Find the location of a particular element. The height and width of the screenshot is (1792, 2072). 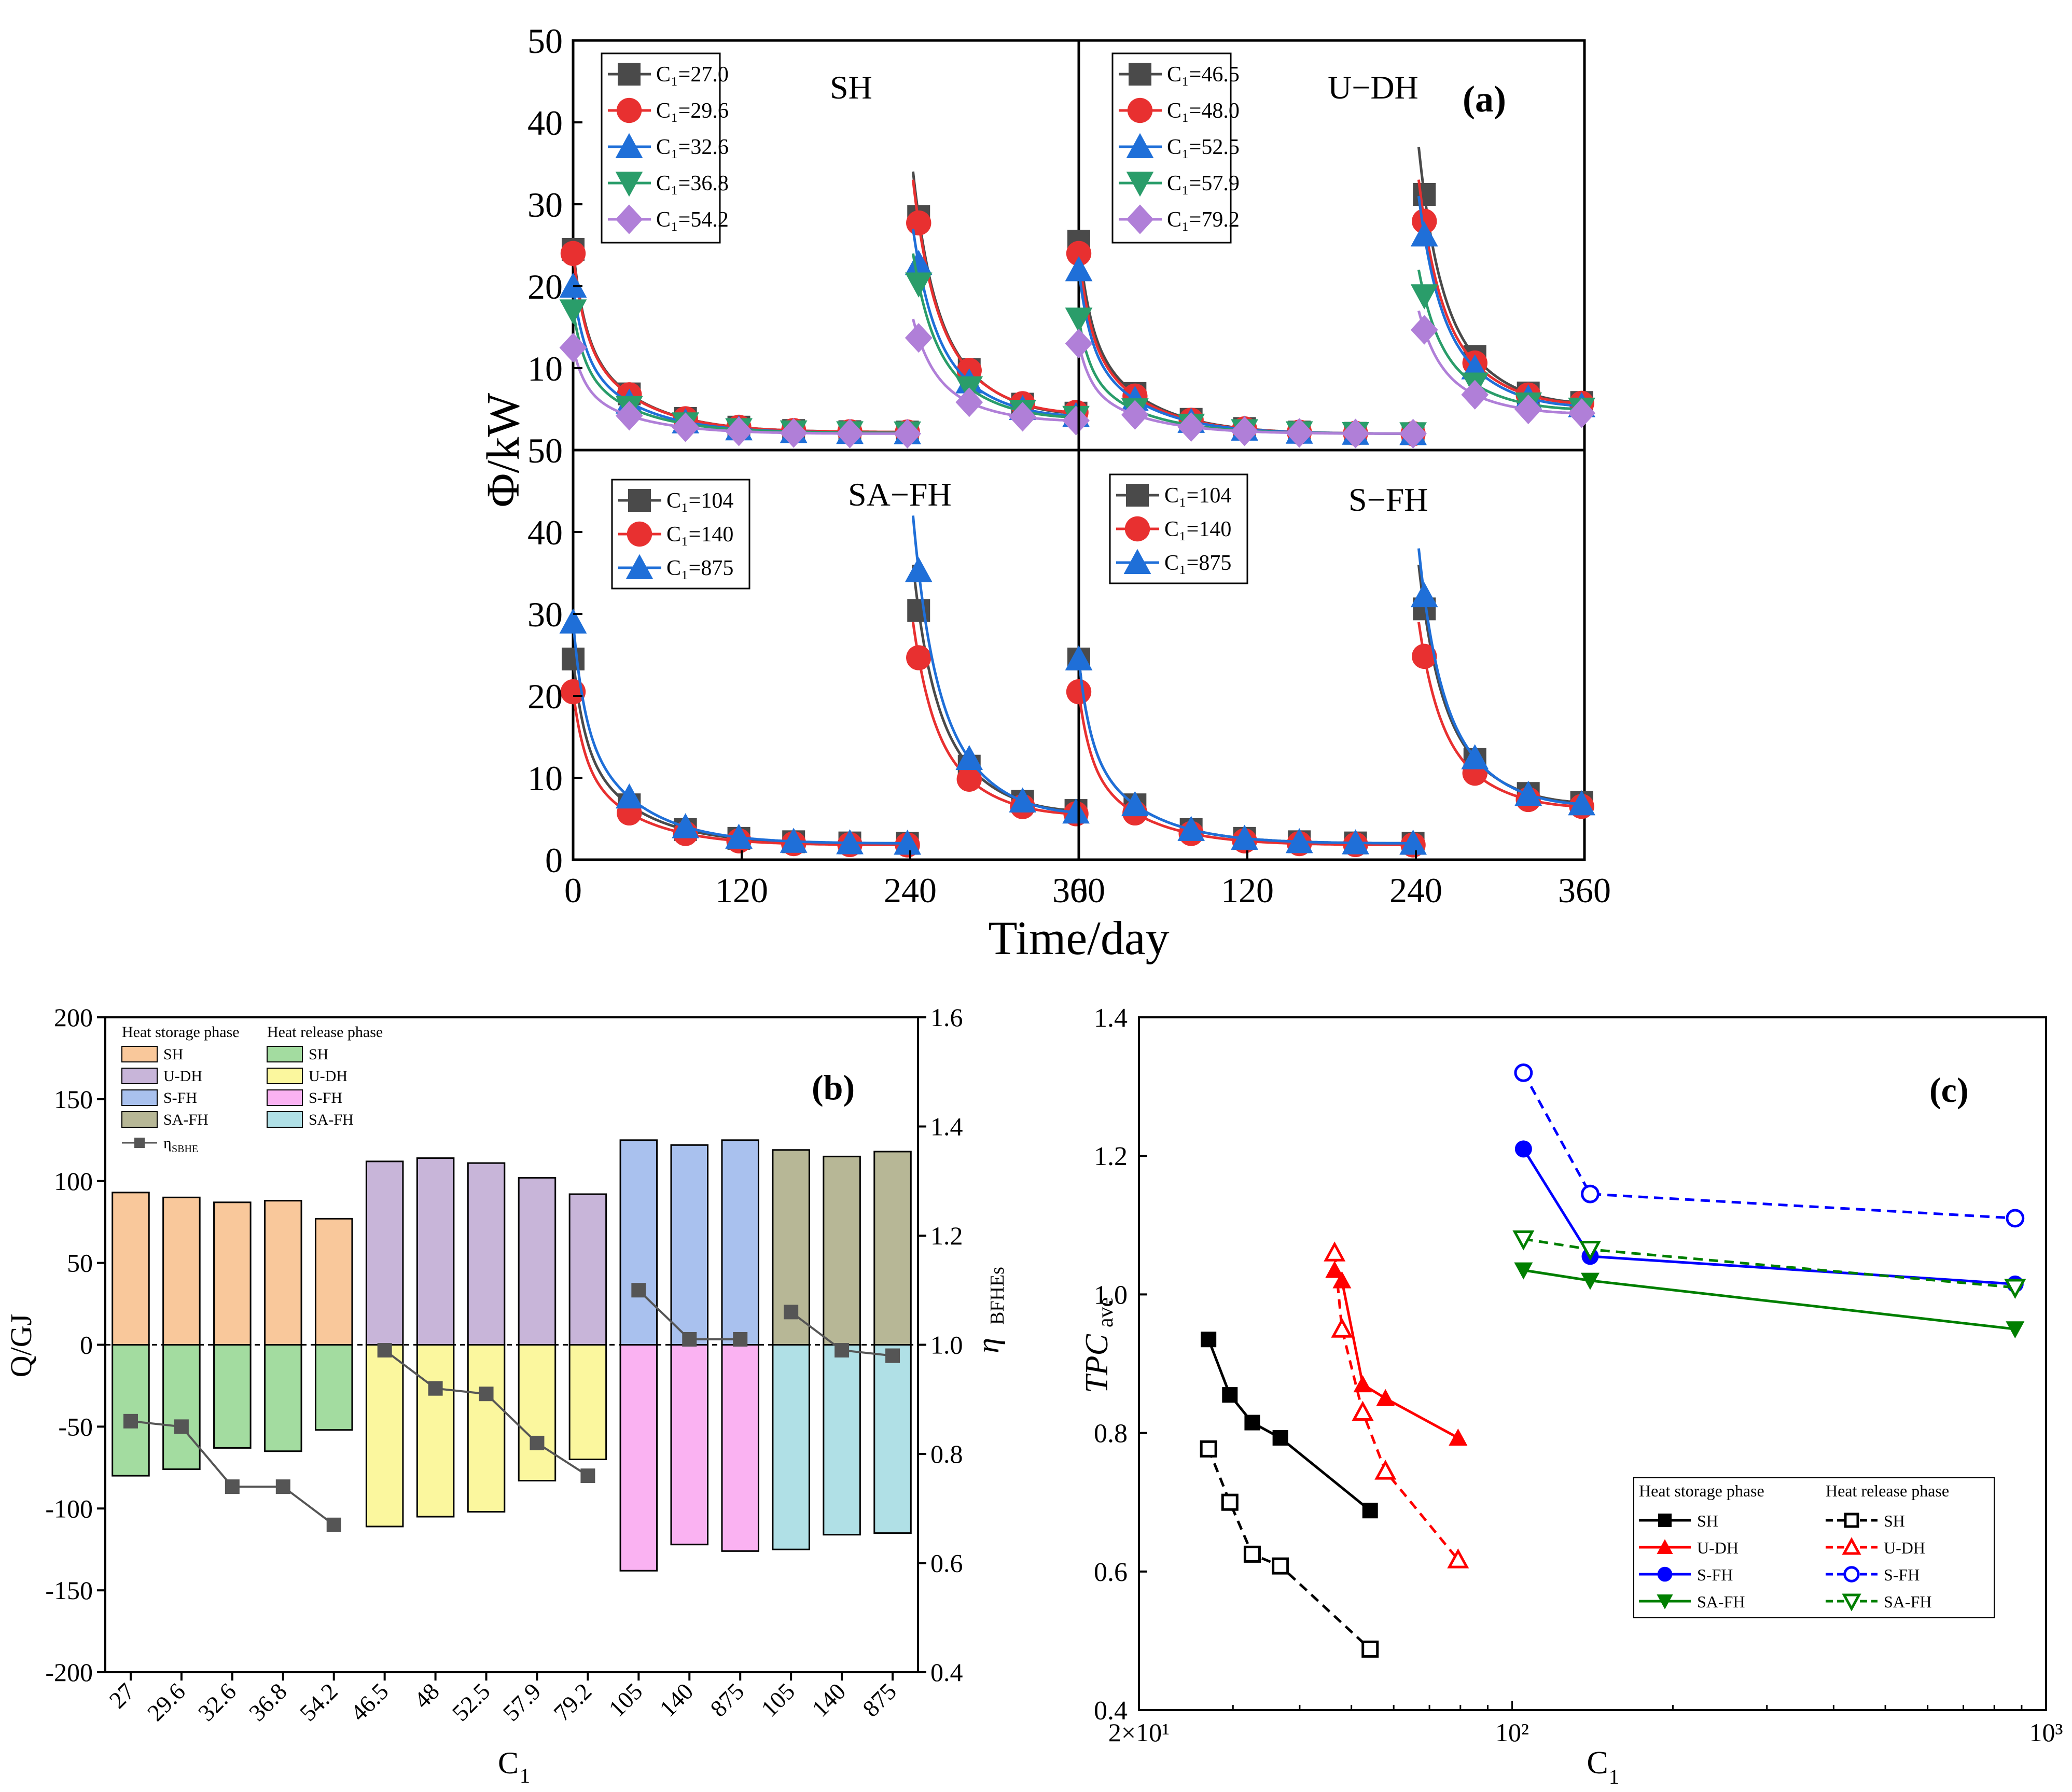

y2-tick-label: 1.6 is located at coordinates (946, 1017).